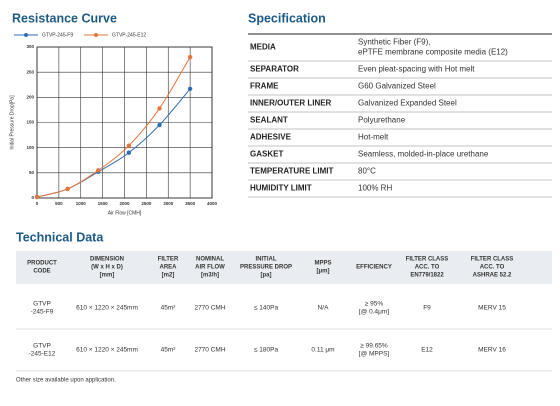  I want to click on table-cell: -245-E12, so click(42, 354).